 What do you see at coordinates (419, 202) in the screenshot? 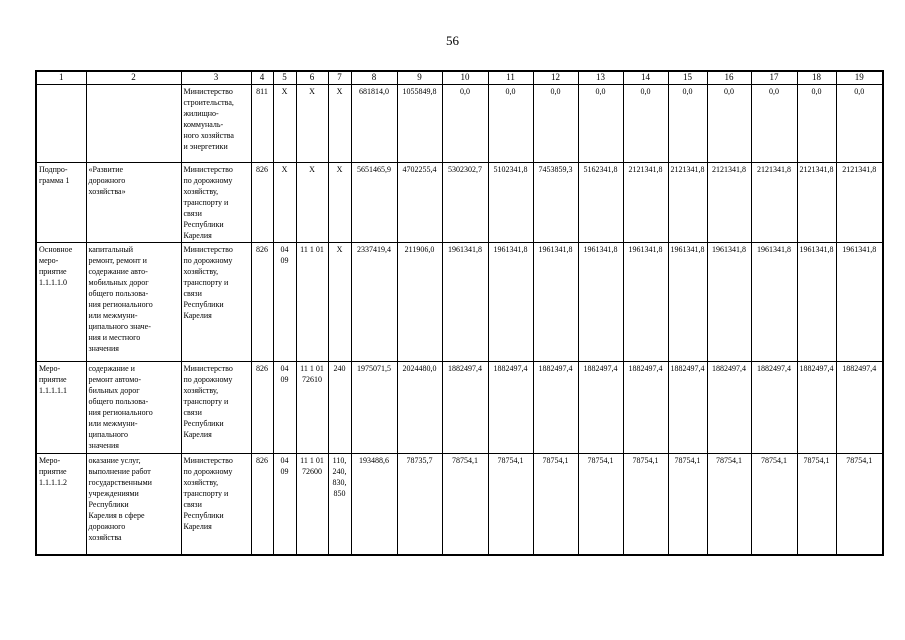
I see `table-cell: 4702255,4` at bounding box center [419, 202].